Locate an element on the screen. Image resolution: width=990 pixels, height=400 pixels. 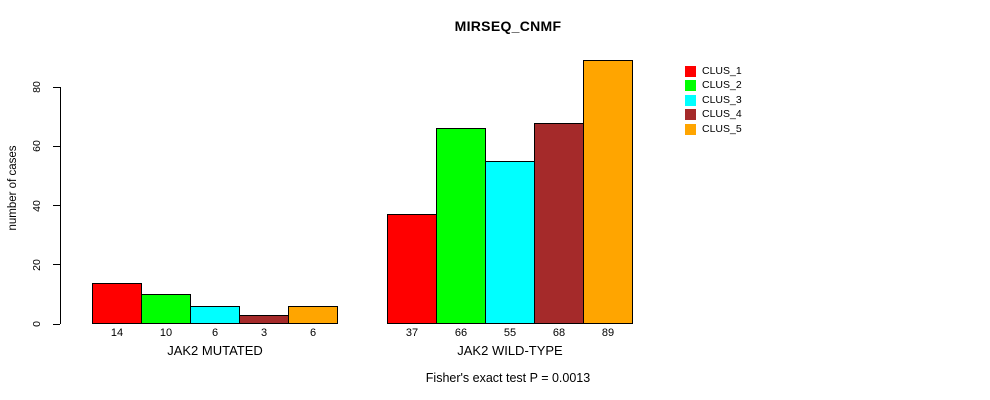
y-tick-label: 40 is located at coordinates (37, 205).